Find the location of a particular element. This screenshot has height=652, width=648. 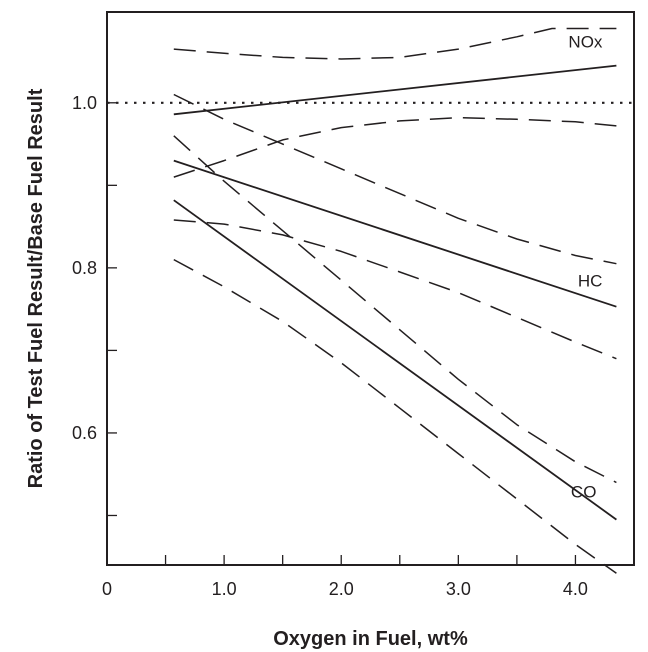

x-axis-title: Oxygen in Fuel, wt% is located at coordinates (370, 639).